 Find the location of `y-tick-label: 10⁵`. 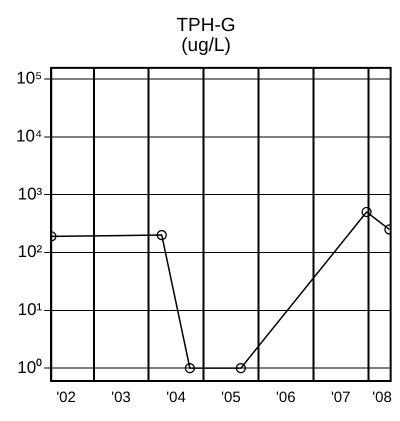

y-tick-label: 10⁵ is located at coordinates (29, 78).